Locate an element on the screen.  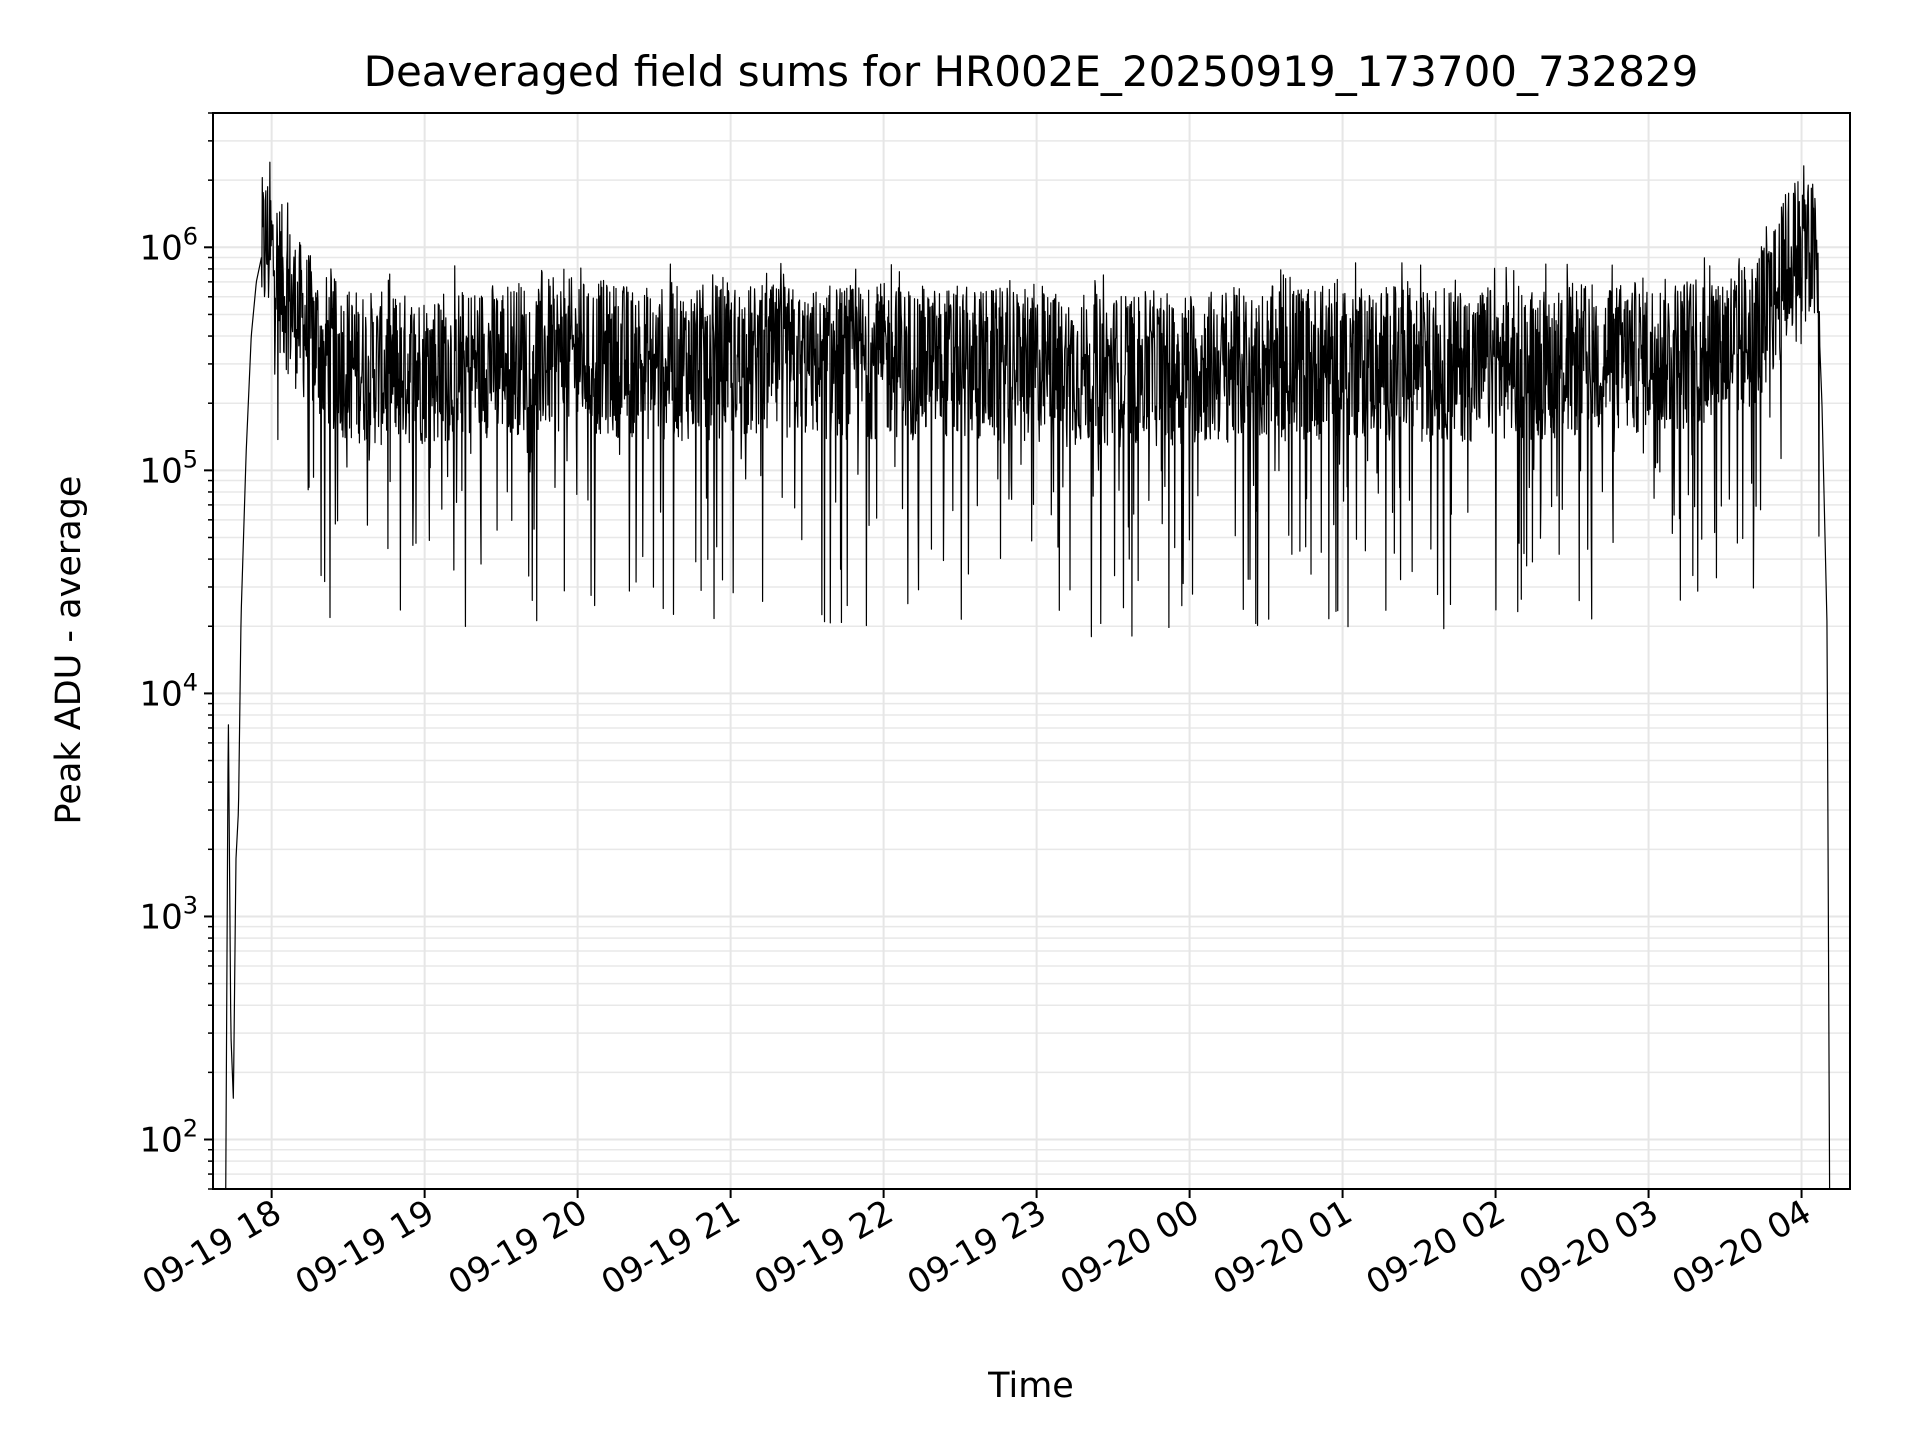
x-axis-label: Time is located at coordinates (1030, 1386).